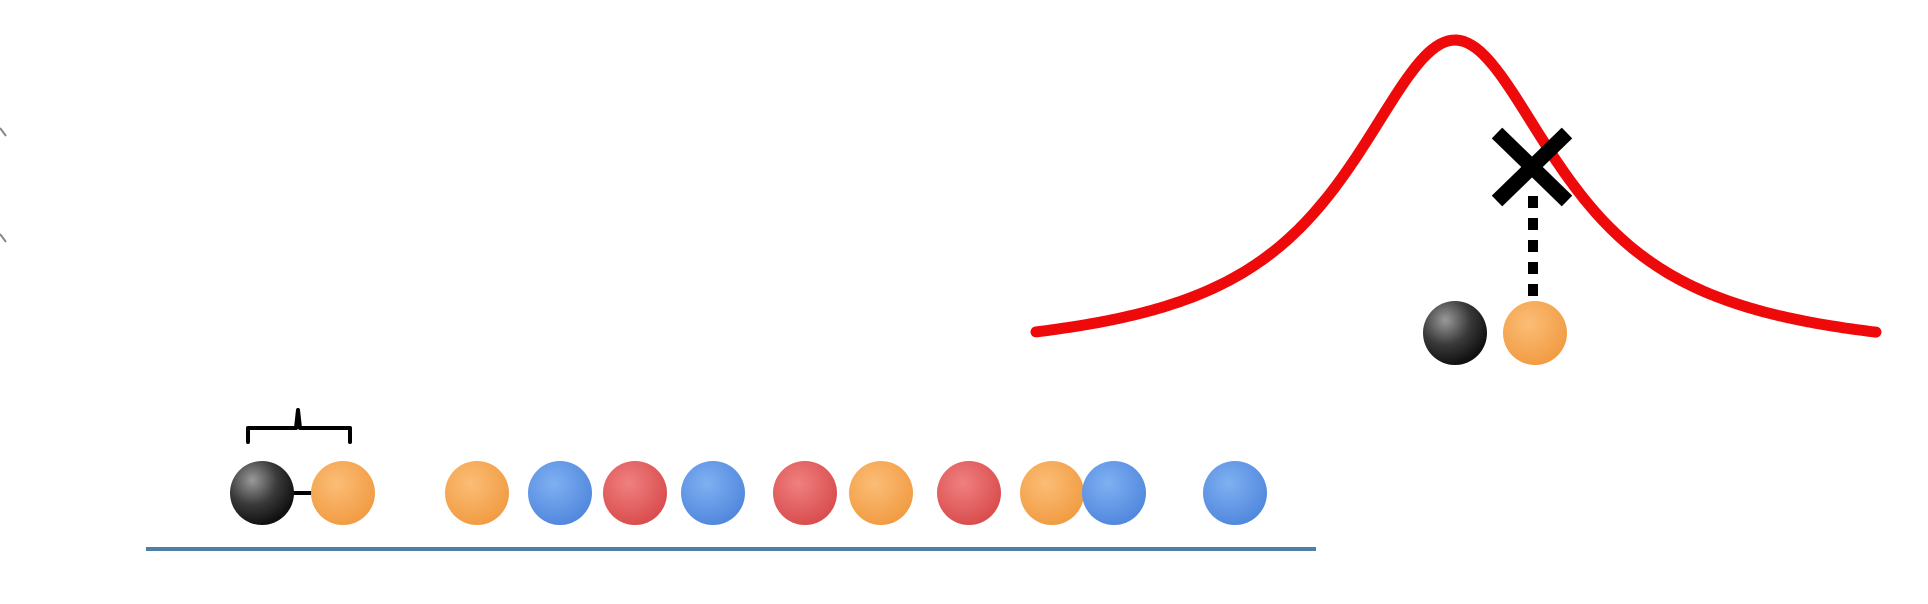  Describe the element at coordinates (1532, 167) in the screenshot. I see `x-mark-icon` at that location.